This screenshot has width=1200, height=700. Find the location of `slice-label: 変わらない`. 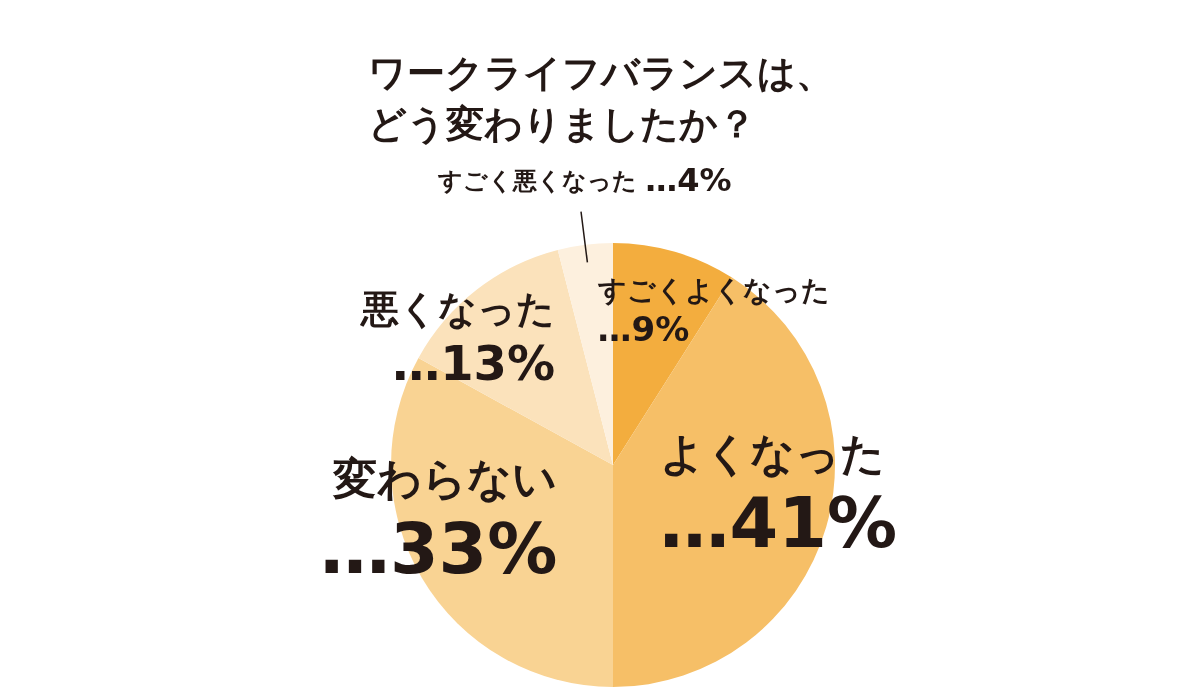

slice-label: 変わらない is located at coordinates (445, 479).